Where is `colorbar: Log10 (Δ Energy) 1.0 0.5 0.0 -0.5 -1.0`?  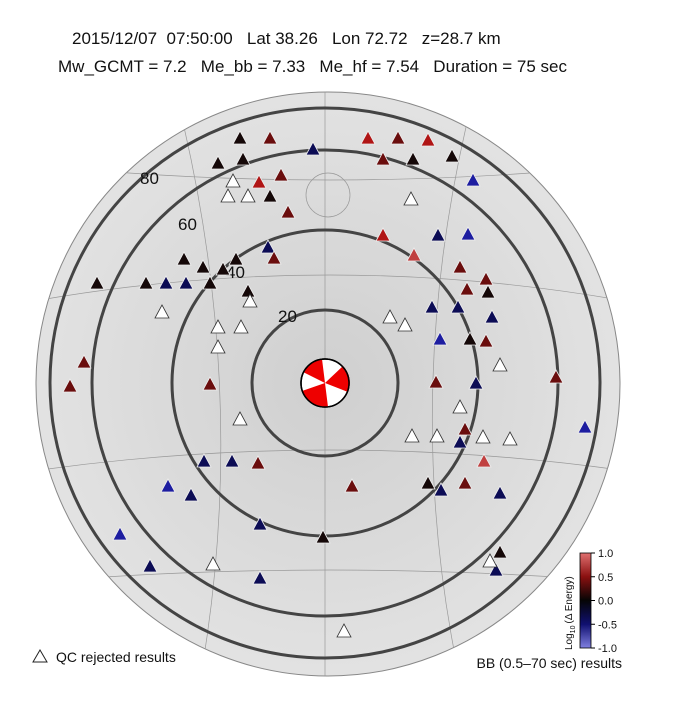
colorbar: Log10 (Δ Energy) 1.0 0.5 0.0 -0.5 -1.0 is located at coordinates (590, 601).